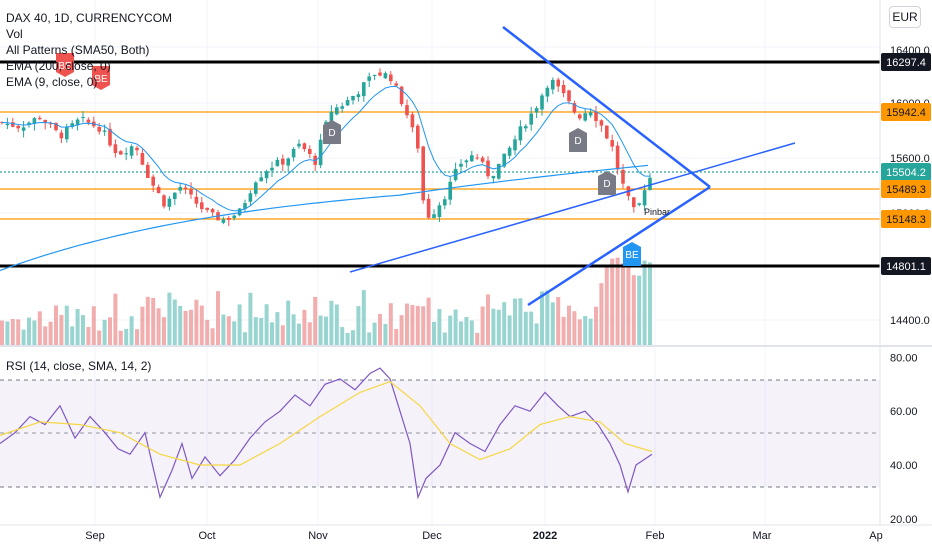 Image resolution: width=932 pixels, height=550 pixels. What do you see at coordinates (58, 66) in the screenshot?
I see `legend-ema-200: EMA (200, close, 0)` at bounding box center [58, 66].